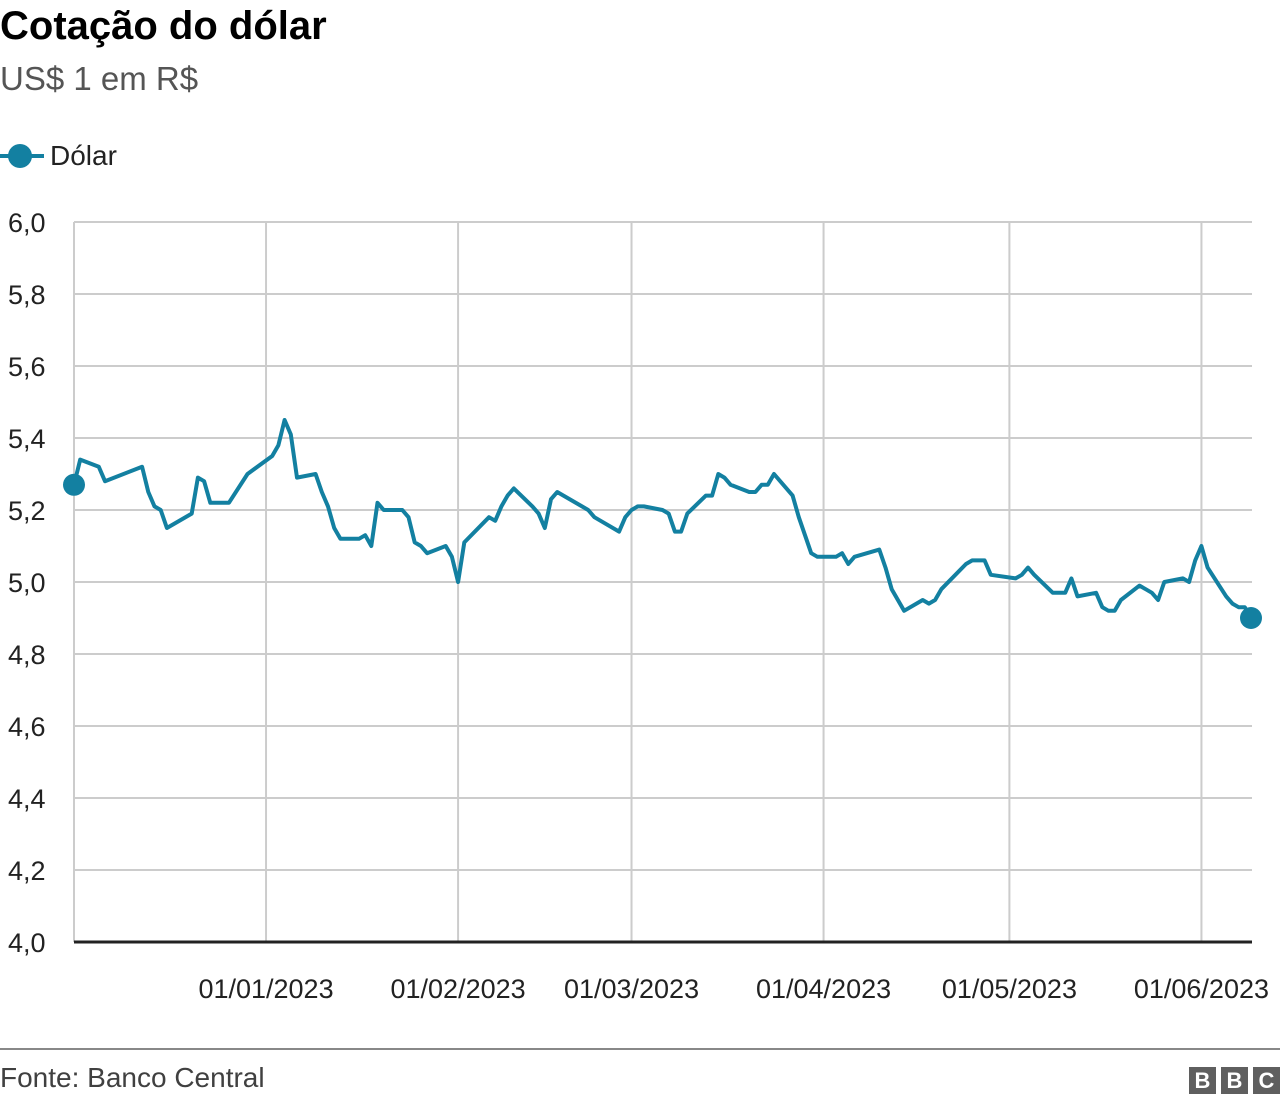 The image size is (1280, 1104). I want to click on y-axis-tick-label: 4,2, so click(27, 871).